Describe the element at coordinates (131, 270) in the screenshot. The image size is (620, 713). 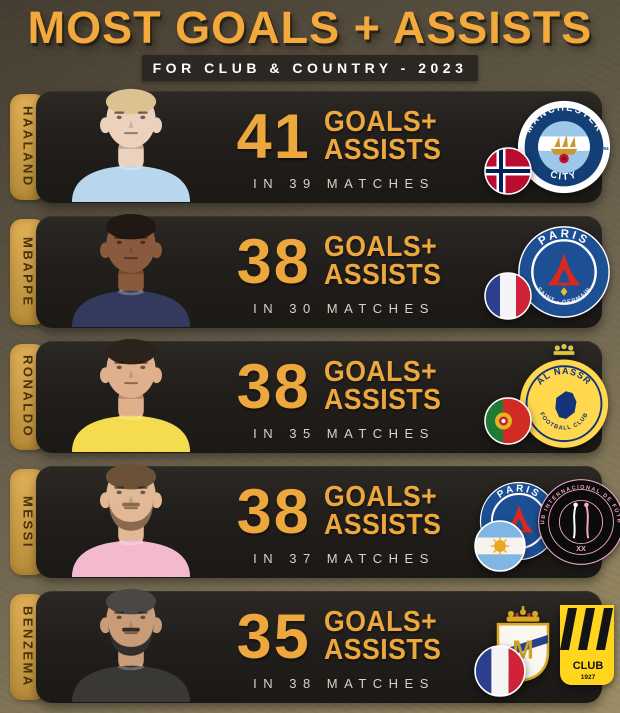
I see `player-photo-mbappe` at that location.